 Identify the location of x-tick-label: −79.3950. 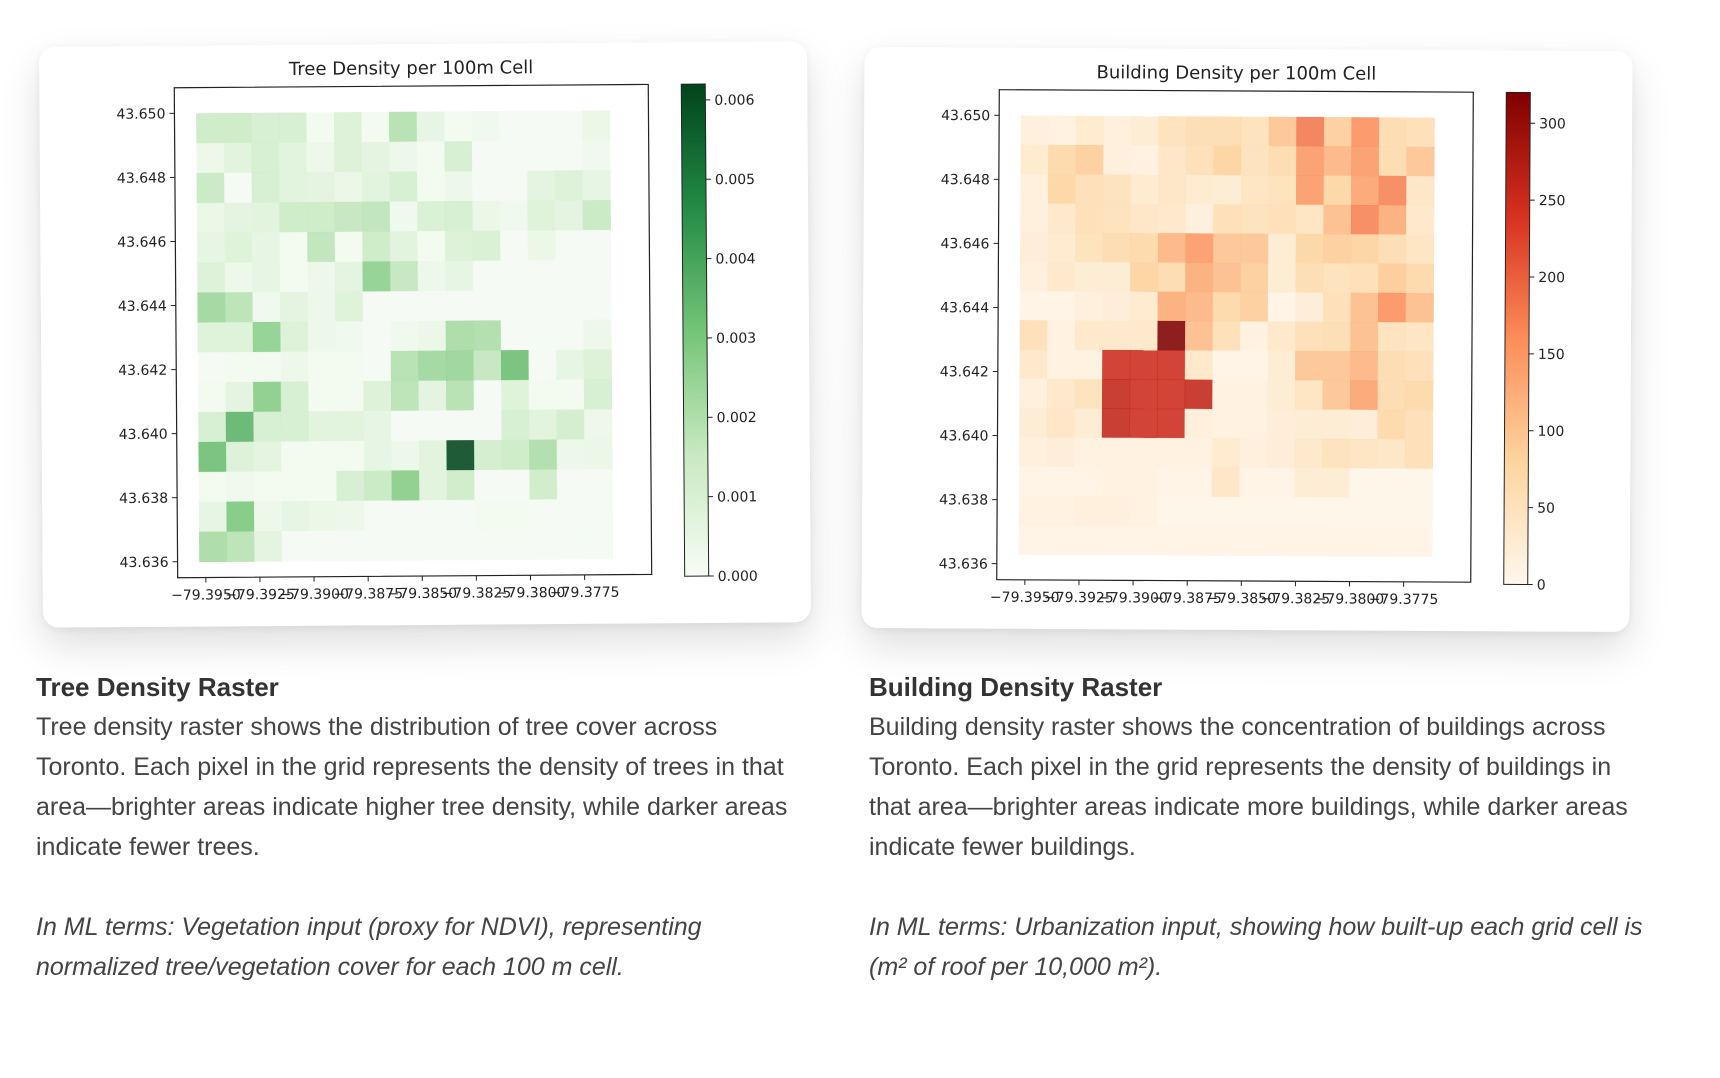
(1025, 598).